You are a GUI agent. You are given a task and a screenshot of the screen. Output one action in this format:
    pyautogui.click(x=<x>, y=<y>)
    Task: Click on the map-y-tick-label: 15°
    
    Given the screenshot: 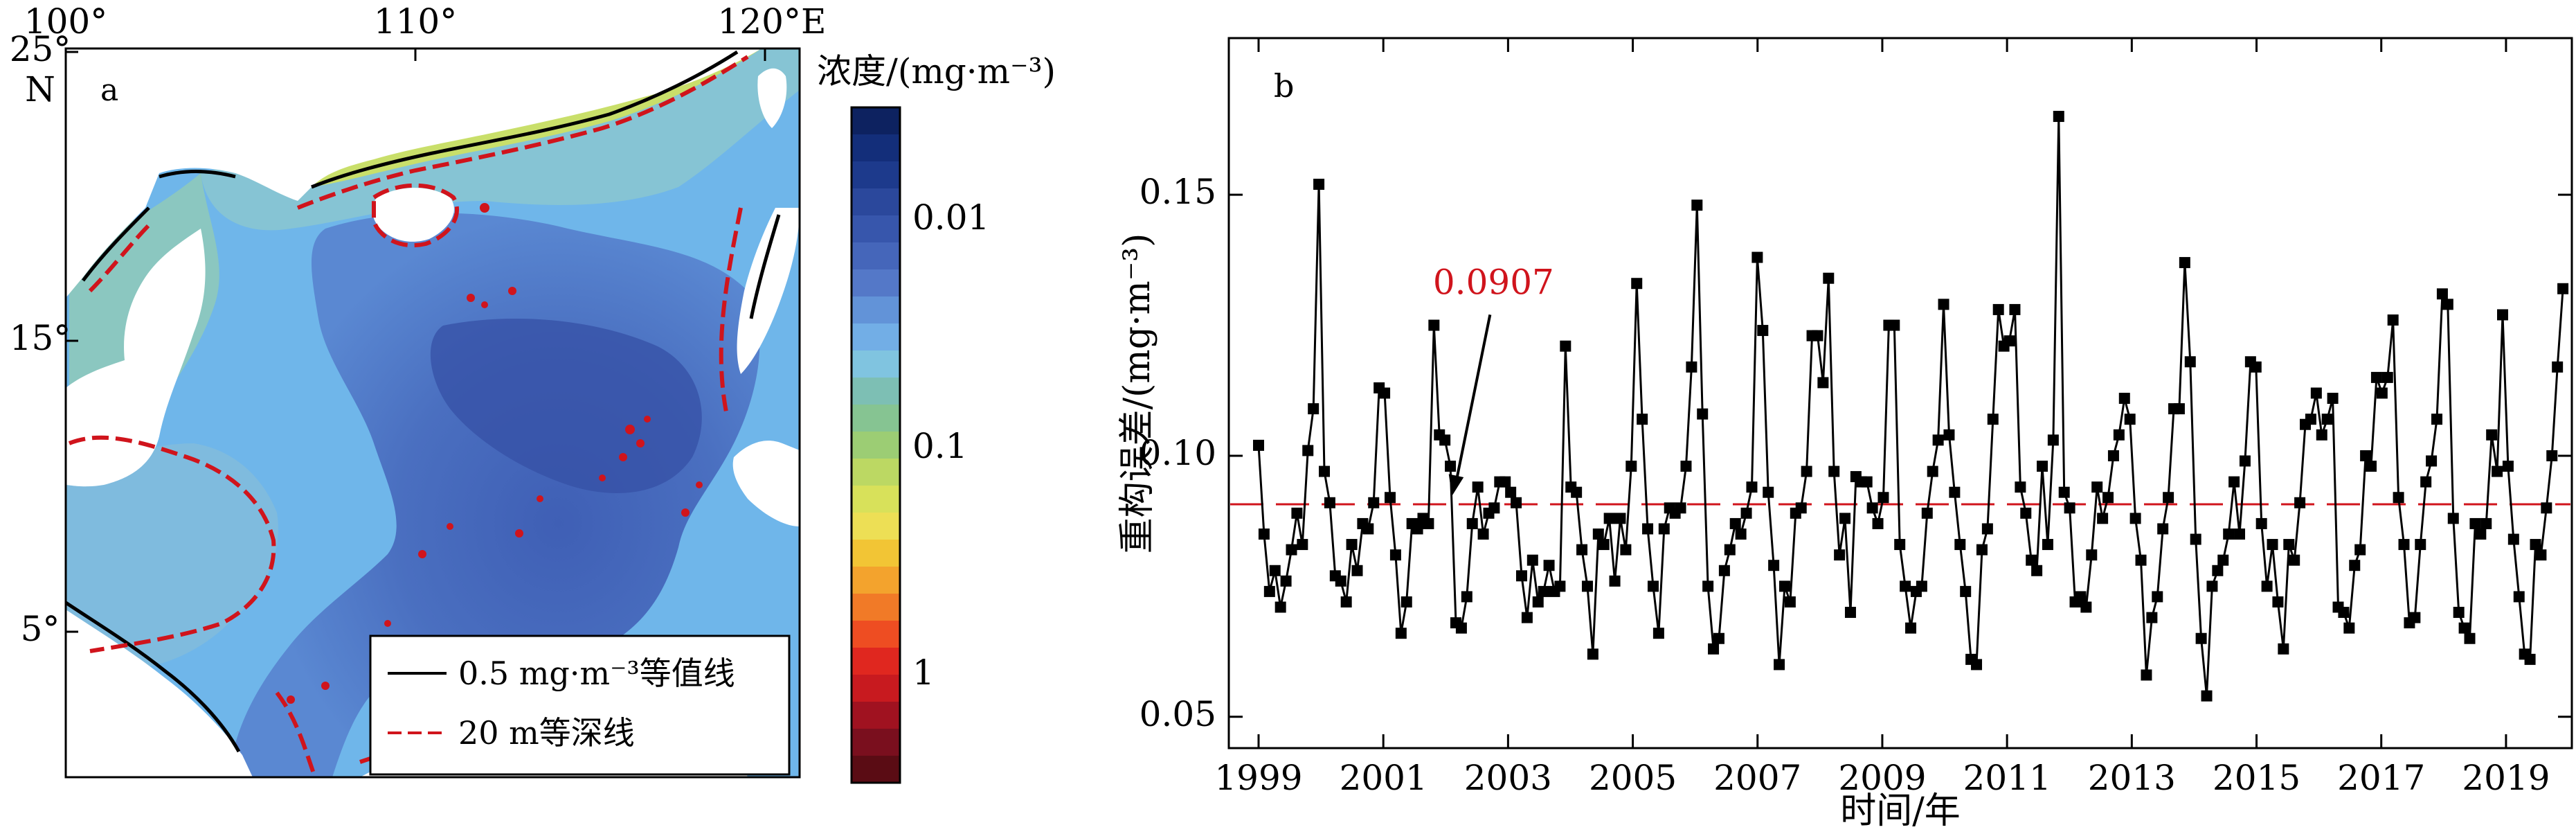 What is the action you would take?
    pyautogui.click(x=40, y=338)
    